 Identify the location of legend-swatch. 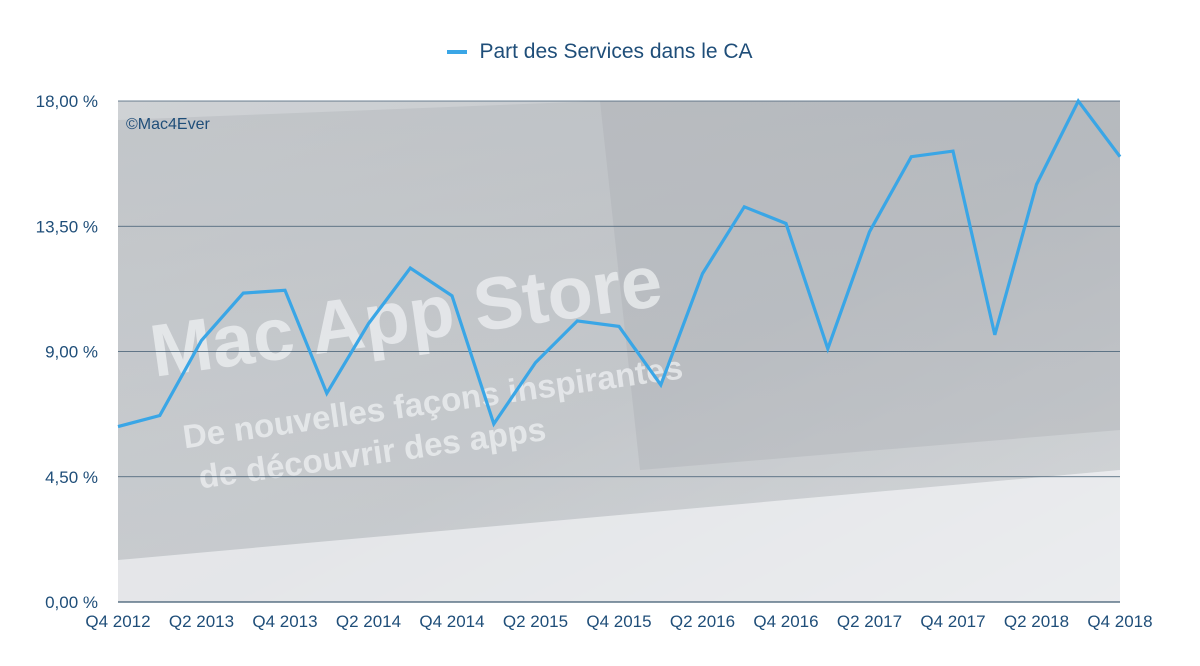
(457, 52).